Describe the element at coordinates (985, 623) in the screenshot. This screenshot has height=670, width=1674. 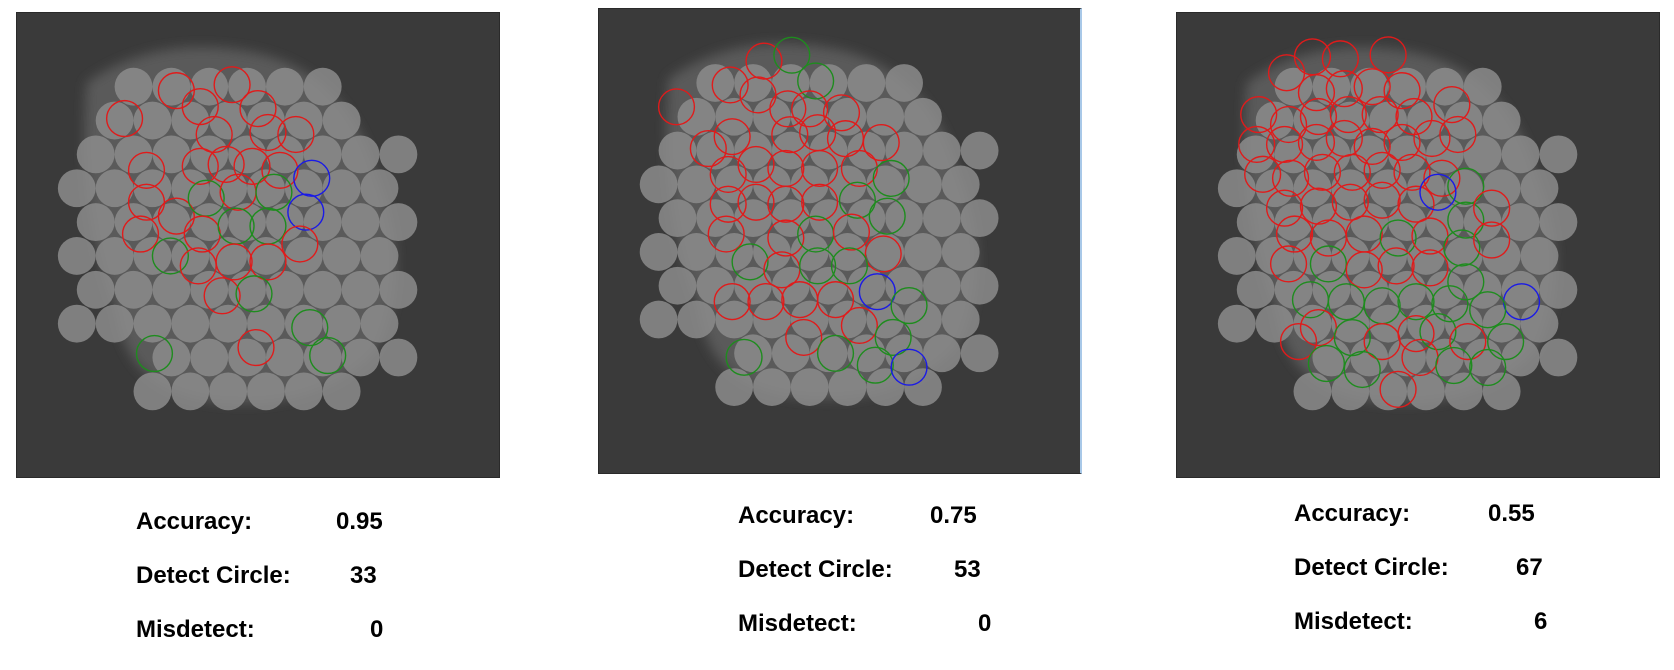
I see `misdetect-value: 0` at that location.